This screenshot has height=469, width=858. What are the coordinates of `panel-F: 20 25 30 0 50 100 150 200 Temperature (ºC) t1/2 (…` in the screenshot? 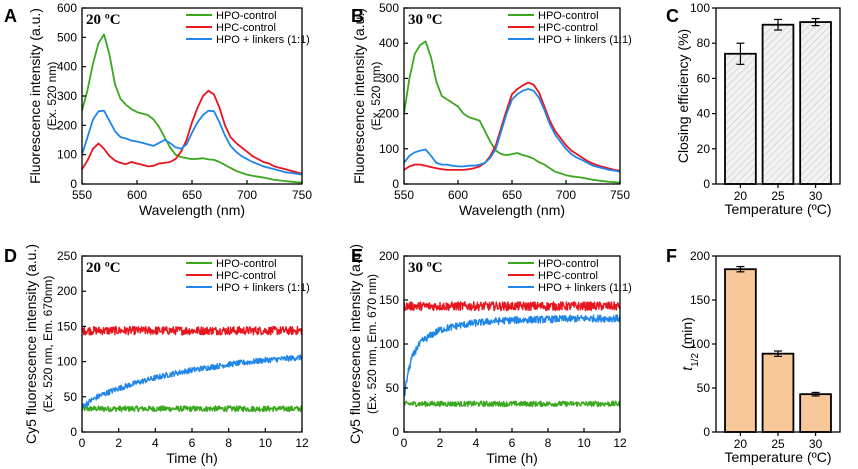 It's located at (753, 355).